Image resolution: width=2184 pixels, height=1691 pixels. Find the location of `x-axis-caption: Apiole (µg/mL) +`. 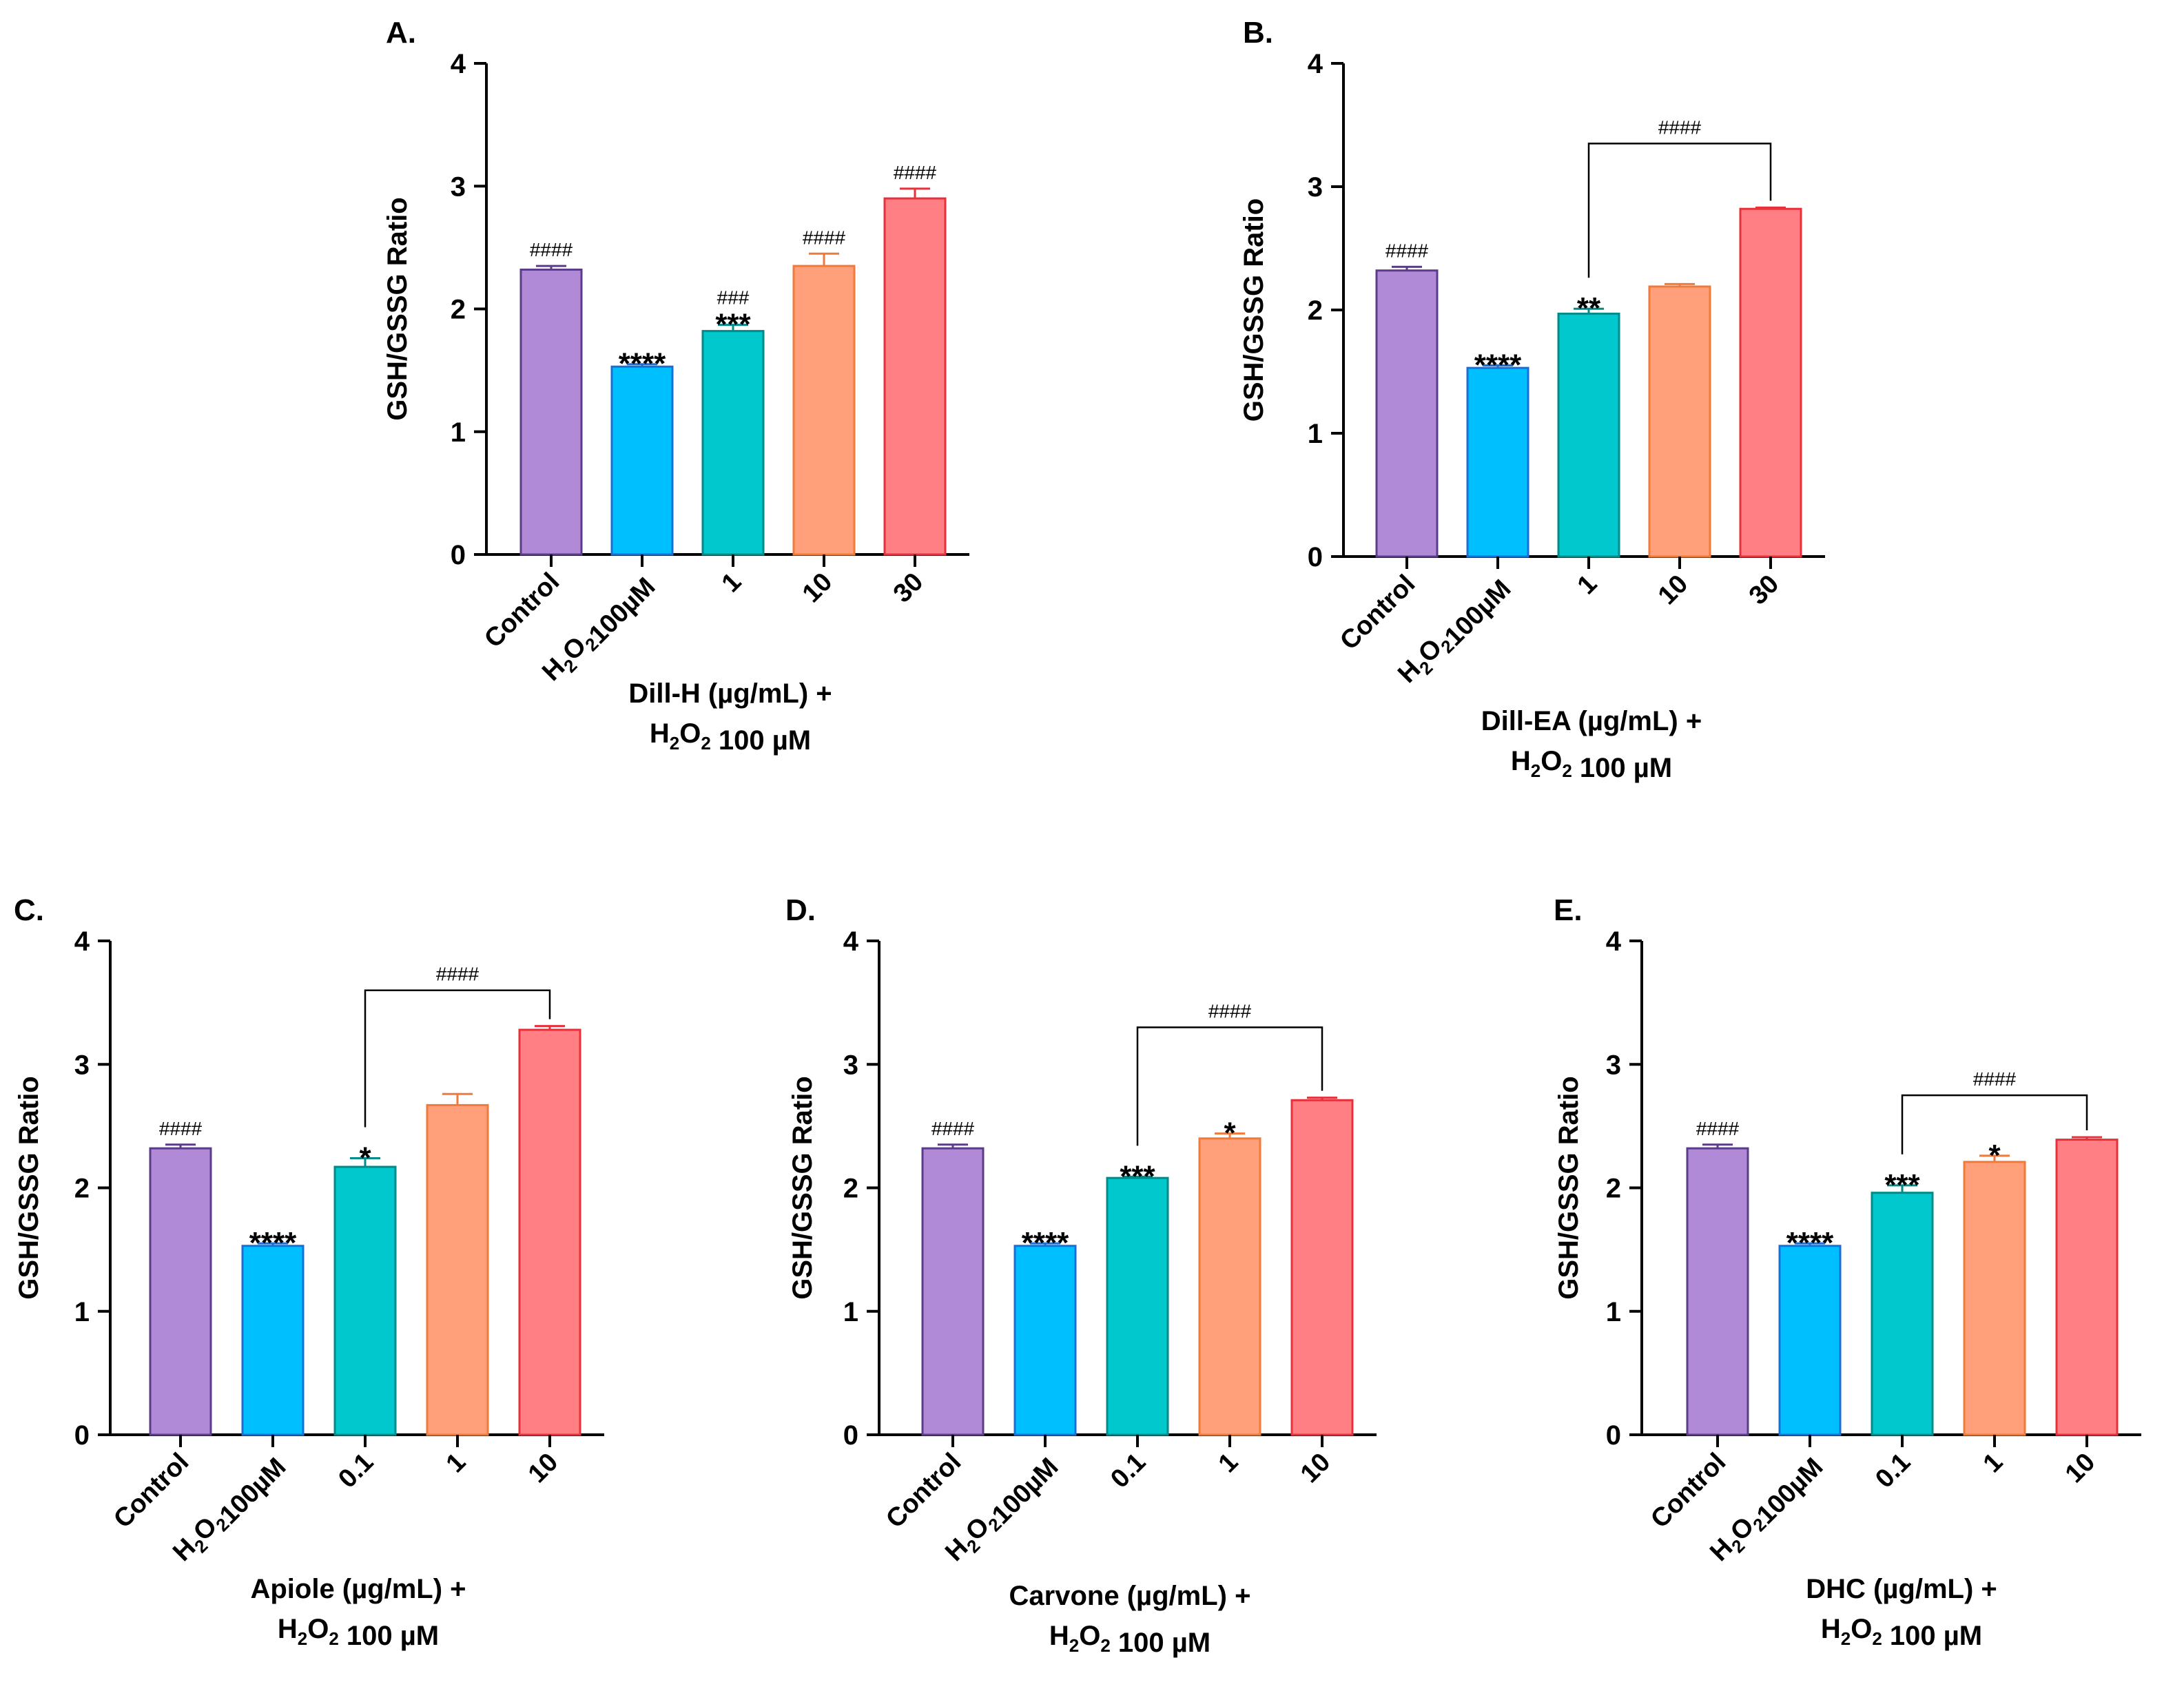

x-axis-caption: Apiole (µg/mL) + is located at coordinates (358, 1589).